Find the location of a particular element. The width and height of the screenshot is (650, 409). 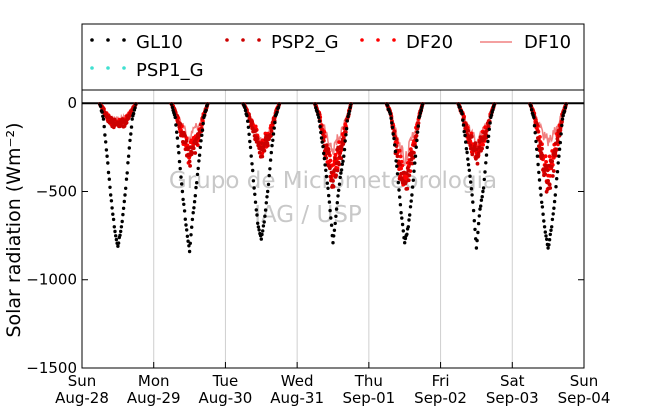

x-tick-day-label: Sun is located at coordinates (82, 381).